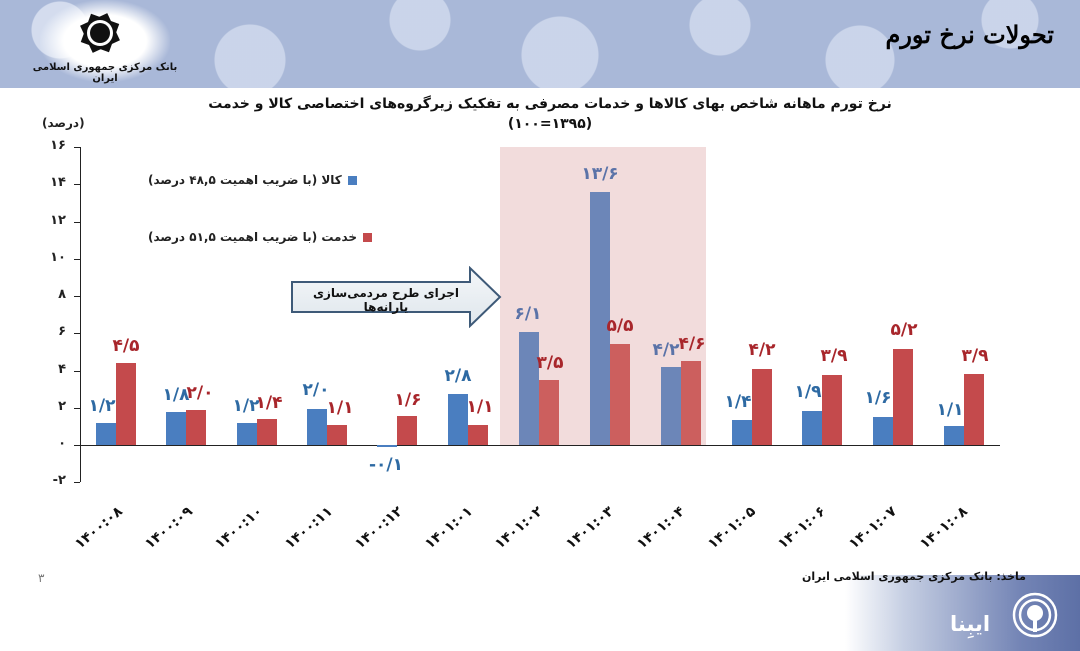 The height and width of the screenshot is (651, 1080). Describe the element at coordinates (176, 395) in the screenshot. I see `value-label-kala: ۱/۸` at that location.